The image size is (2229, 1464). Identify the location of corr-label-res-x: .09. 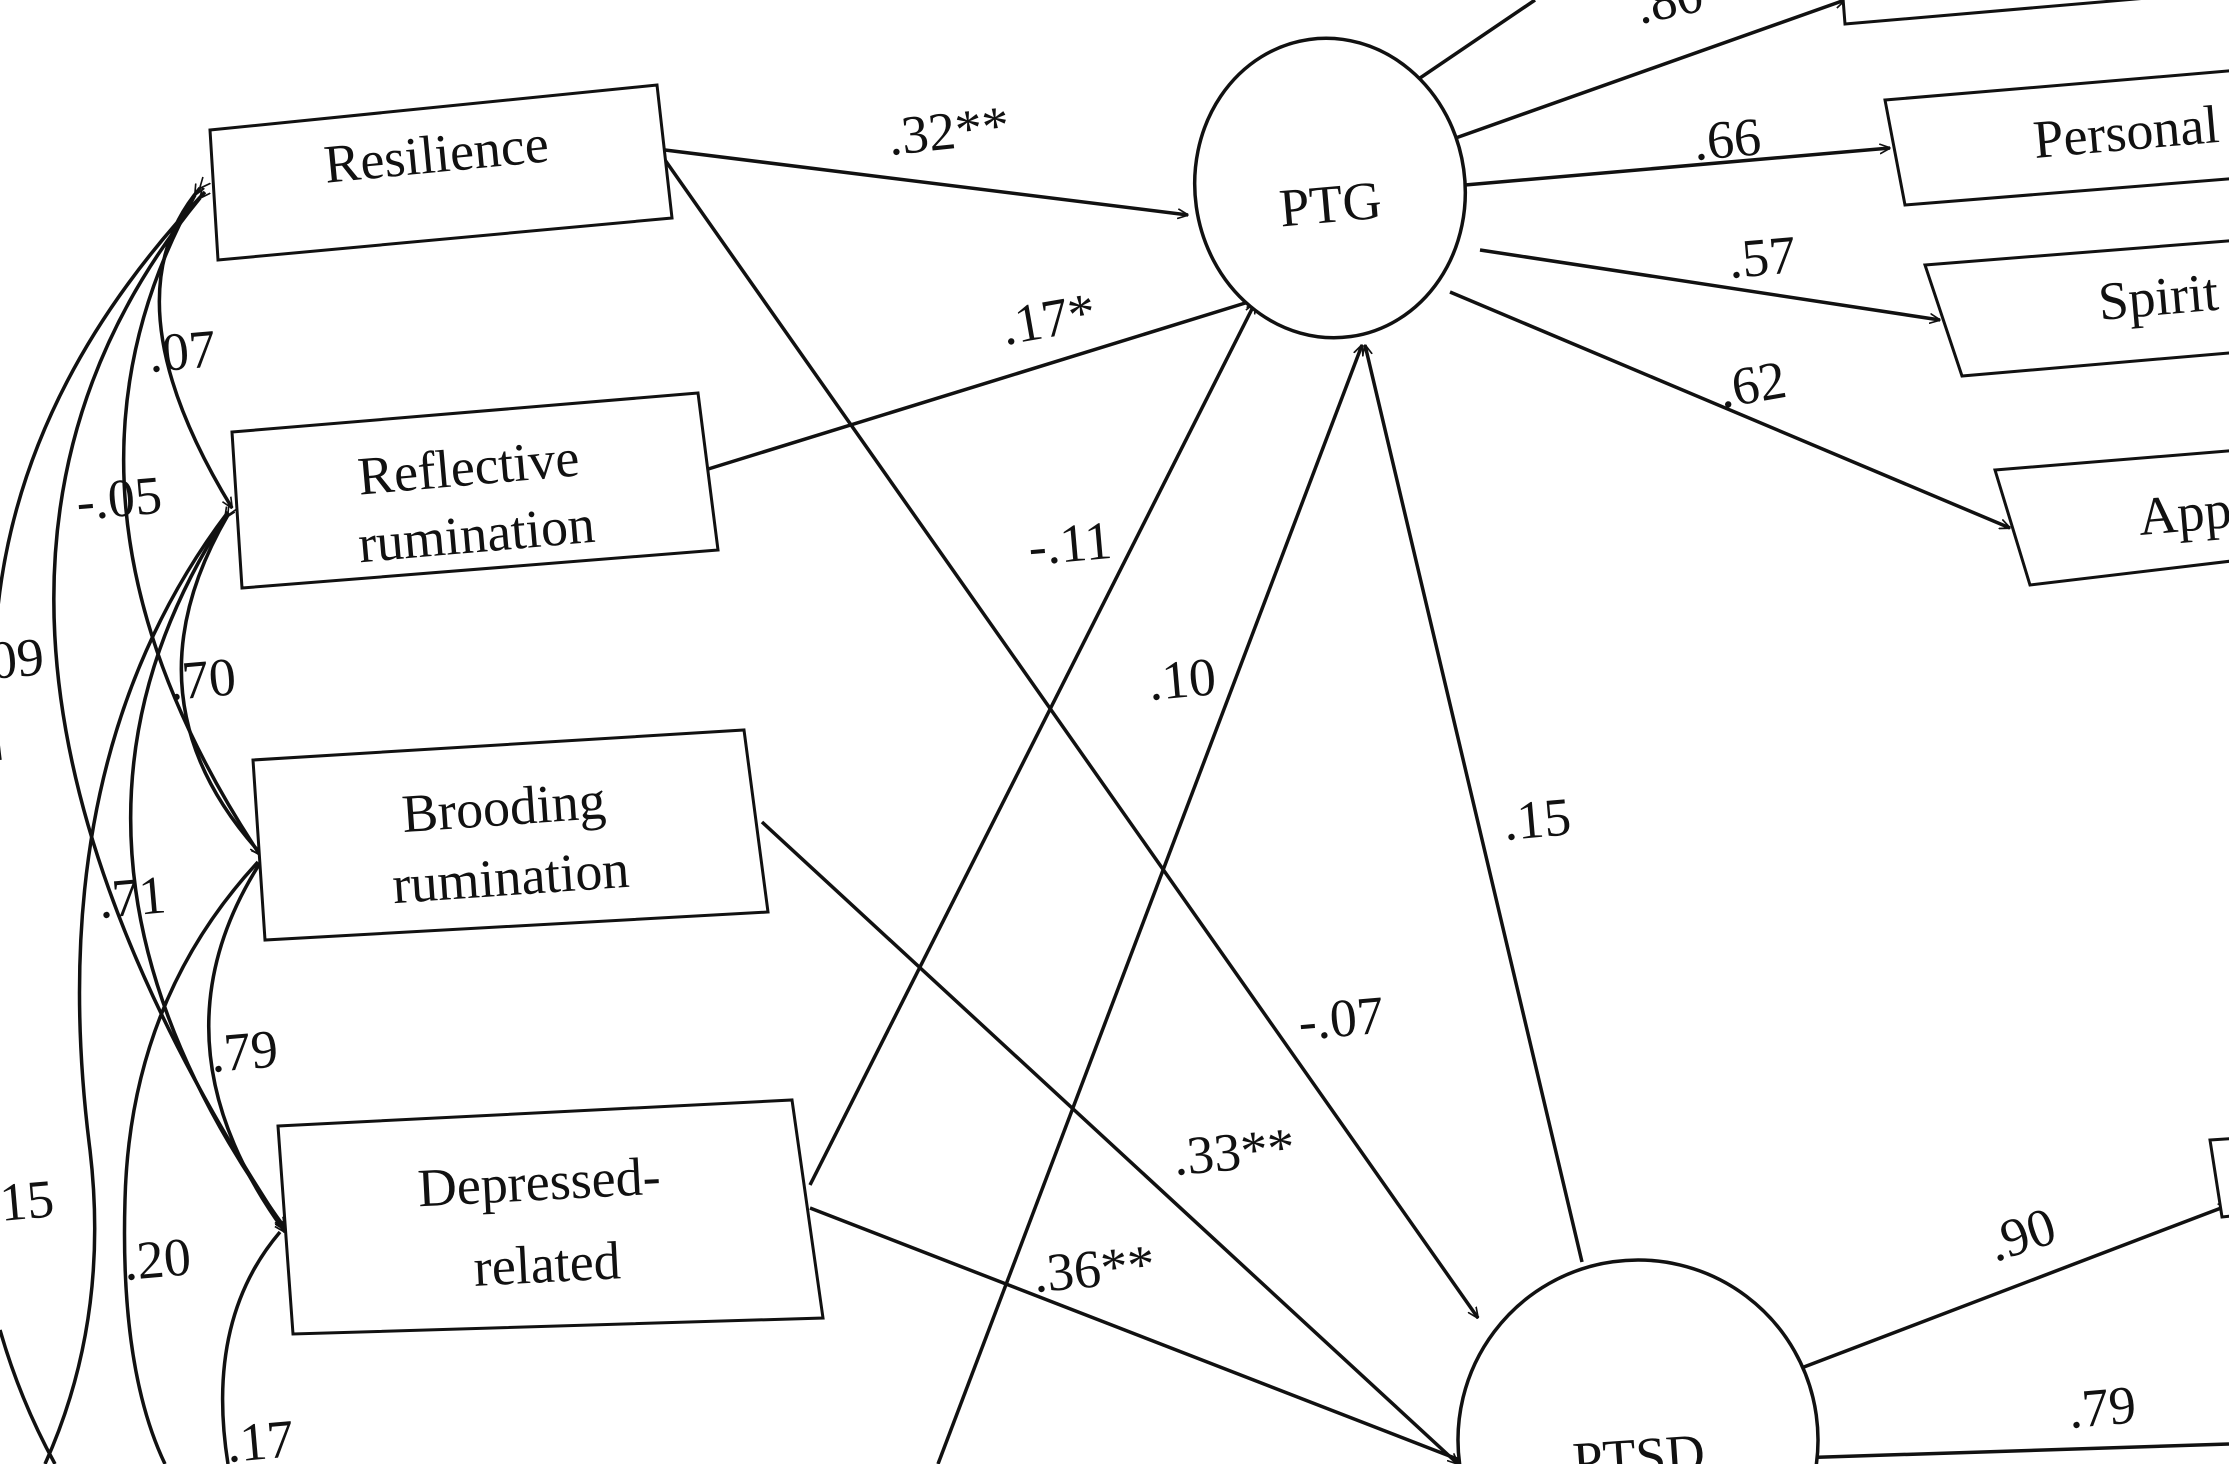
(23, 659).